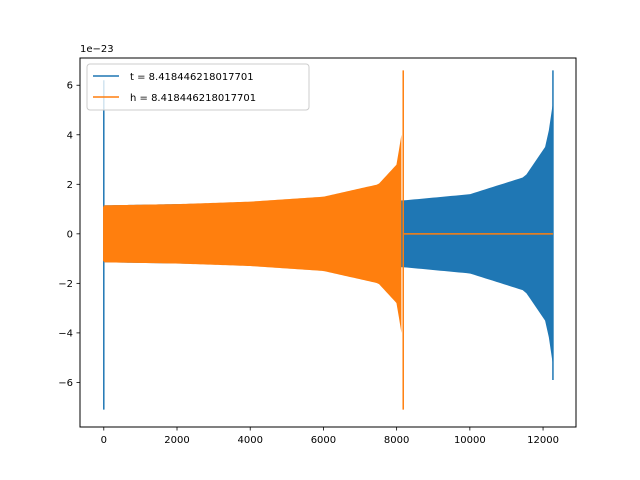 This screenshot has height=480, width=640. Describe the element at coordinates (65, 284) in the screenshot. I see `y-tick-label: −2` at that location.